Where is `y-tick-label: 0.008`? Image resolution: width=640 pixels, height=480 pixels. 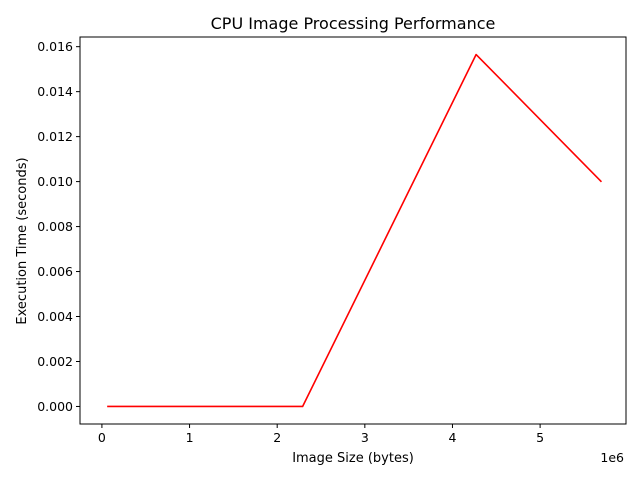
y-tick-label: 0.008 is located at coordinates (55, 226).